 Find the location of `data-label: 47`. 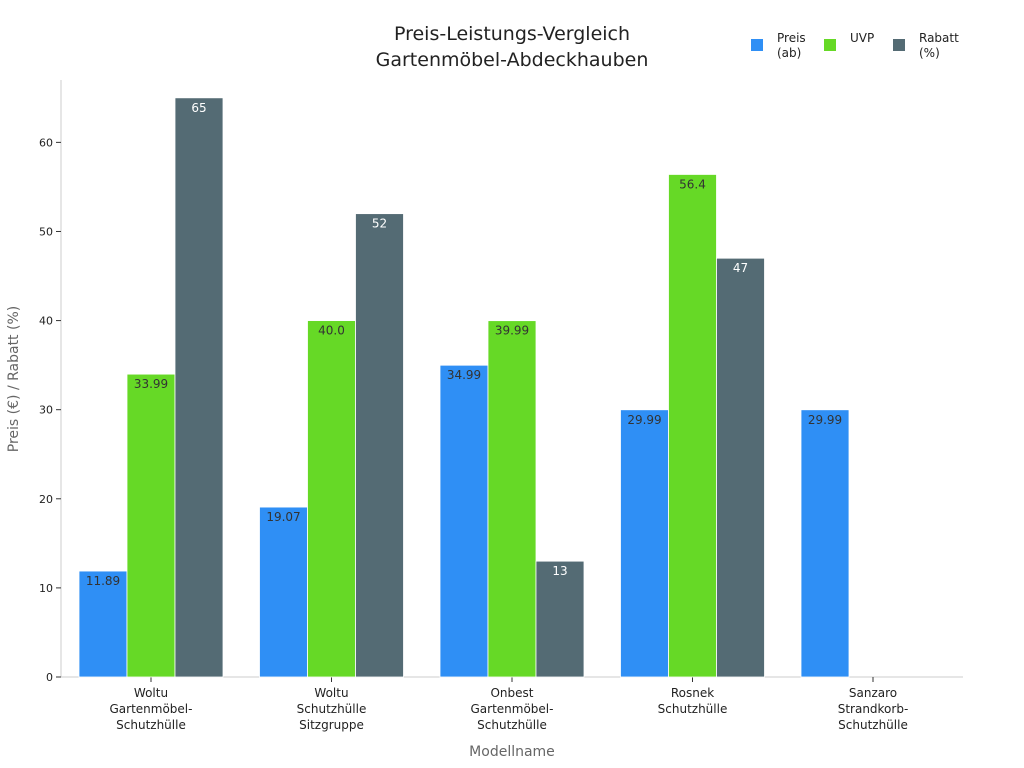

data-label: 47 is located at coordinates (740, 268).